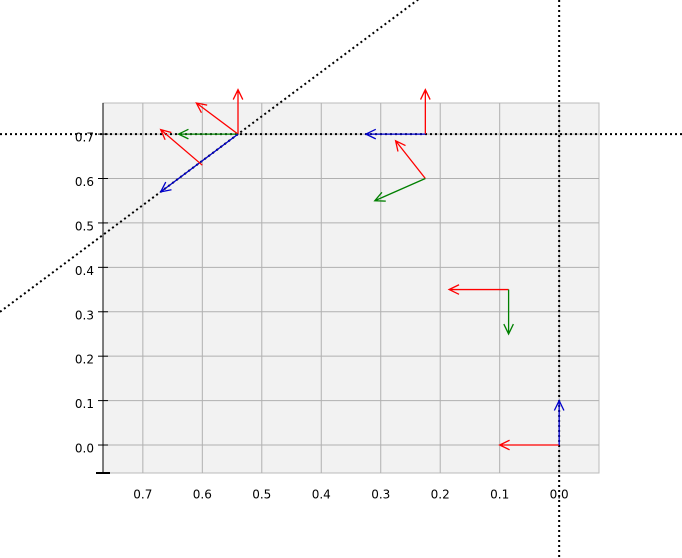 Image resolution: width=682 pixels, height=558 pixels. Describe the element at coordinates (84, 449) in the screenshot. I see `y-tick-label: 0.0` at that location.